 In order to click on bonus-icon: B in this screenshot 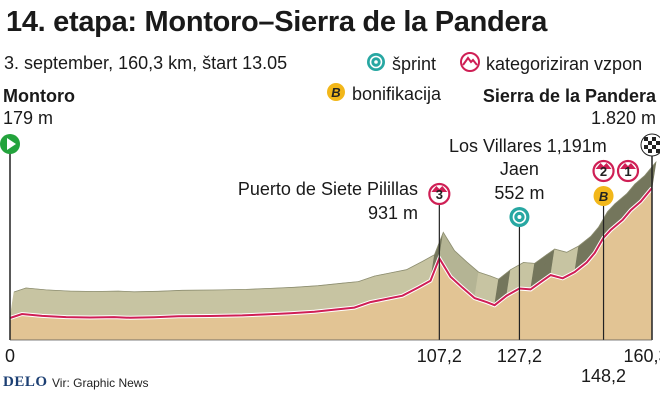, I will do `click(336, 94)`.